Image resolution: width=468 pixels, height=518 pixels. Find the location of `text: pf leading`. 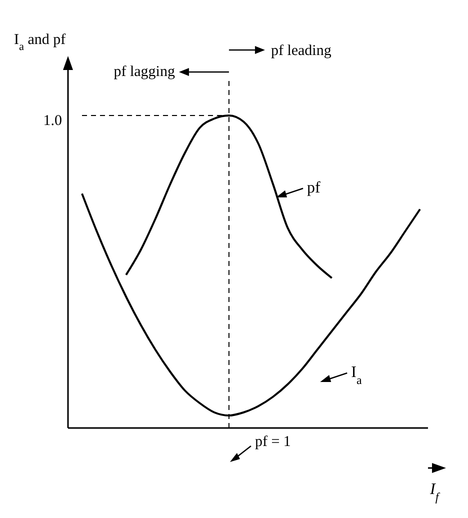

text: pf leading is located at coordinates (301, 51).